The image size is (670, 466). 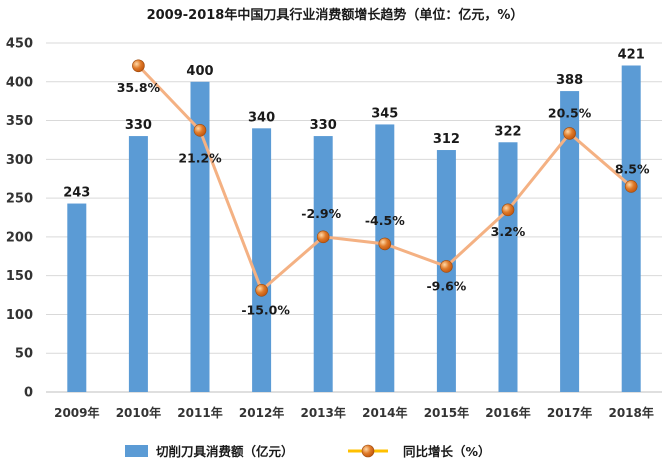 I want to click on growth-value-label: -4.5%, so click(x=385, y=220).